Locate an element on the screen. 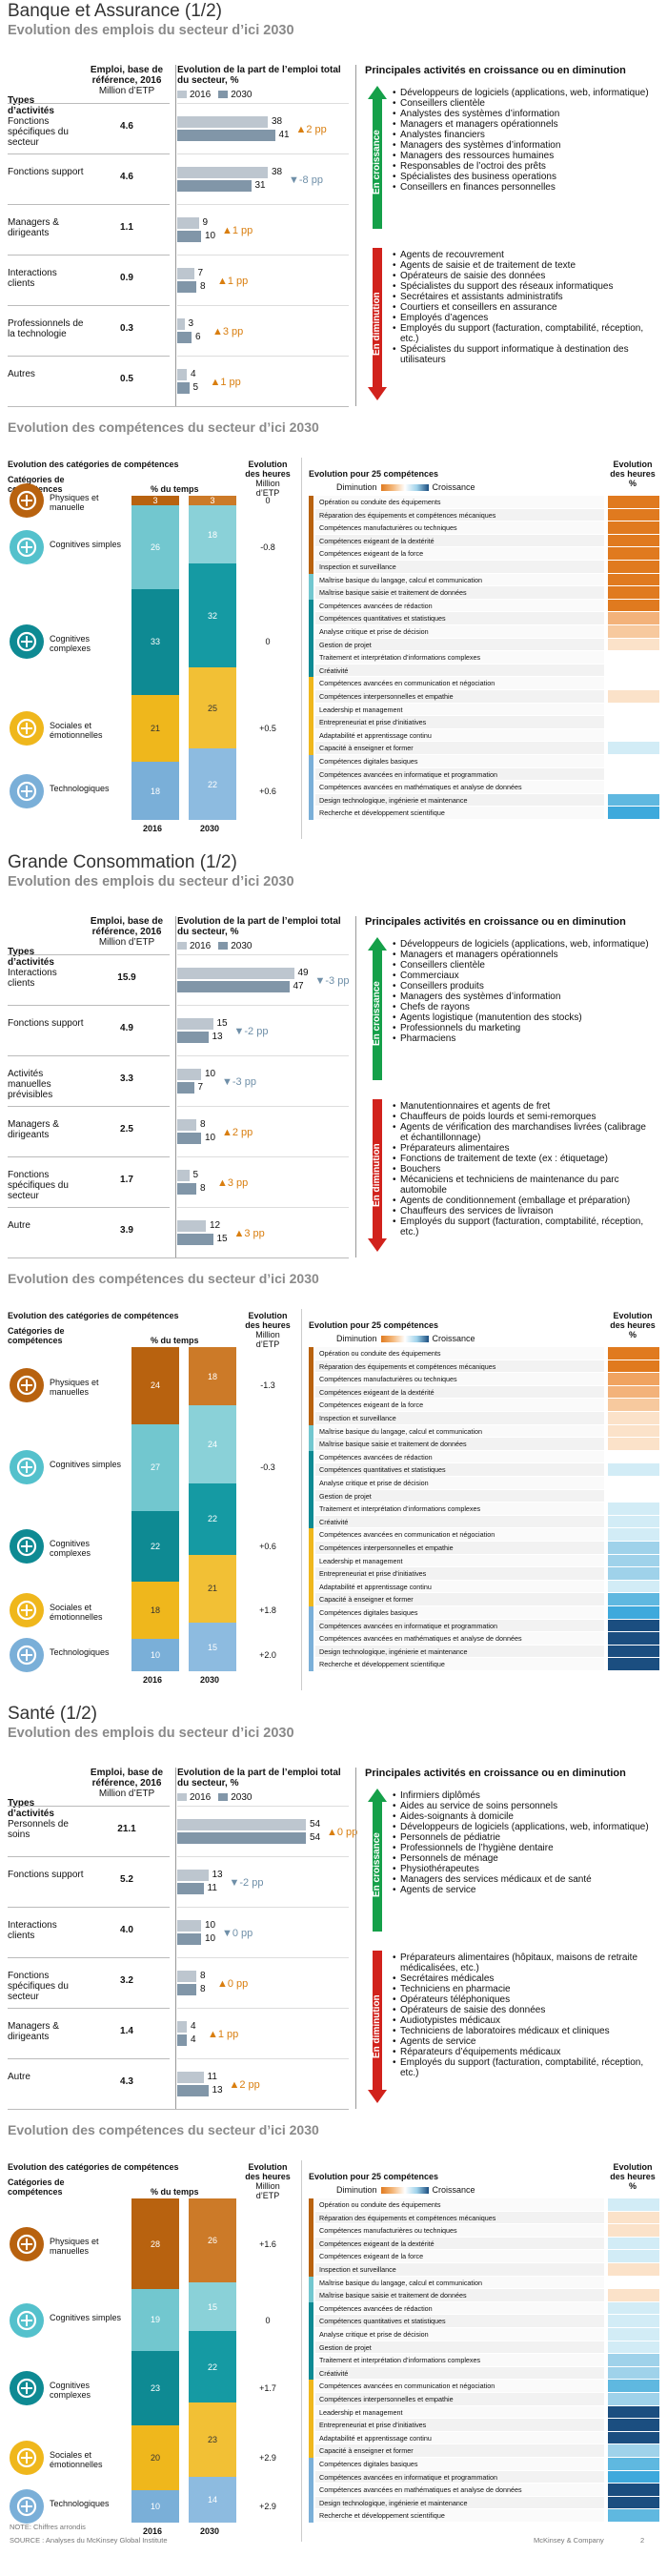 The width and height of the screenshot is (667, 2576). stack-segment: 22 is located at coordinates (212, 2367).